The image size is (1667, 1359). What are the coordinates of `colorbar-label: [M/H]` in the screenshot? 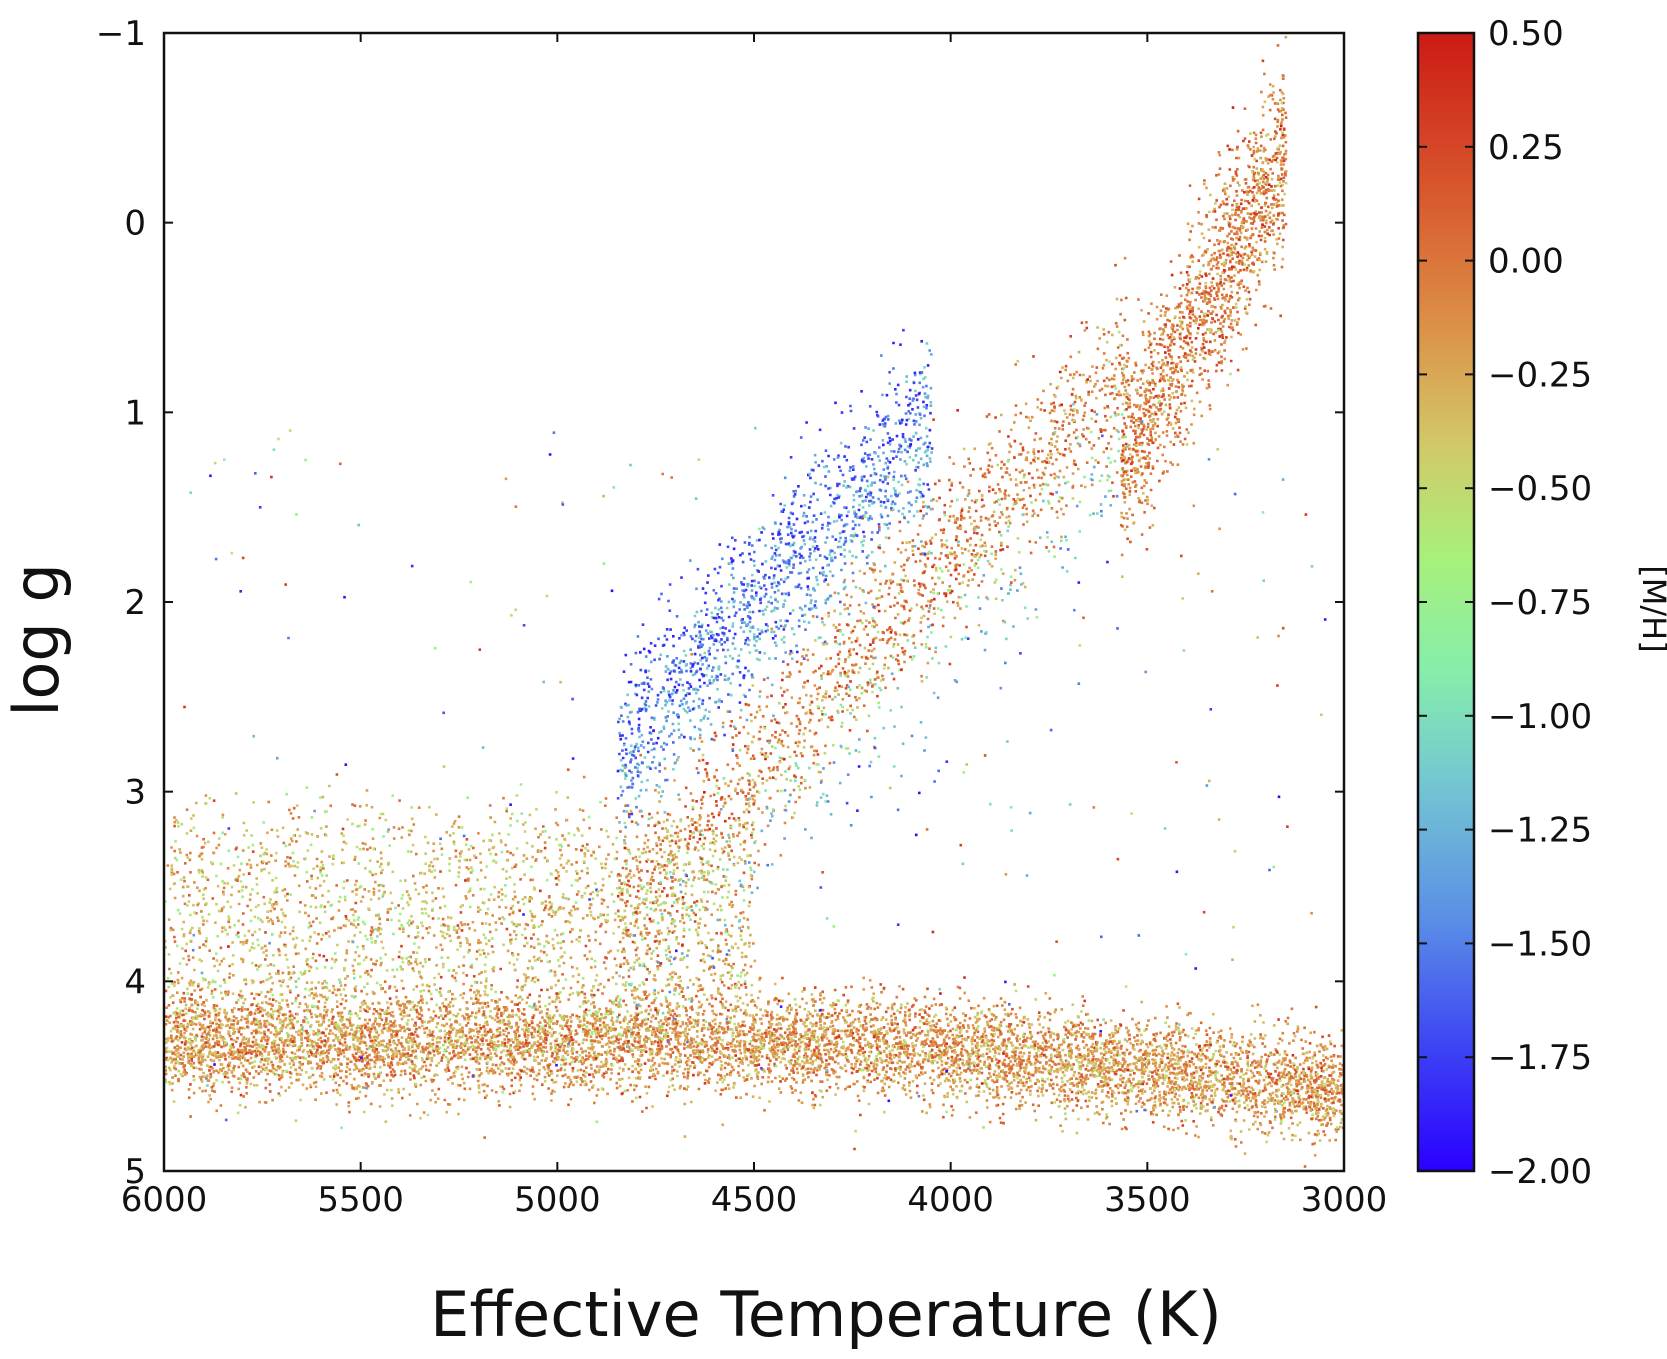 It's located at (1651, 608).